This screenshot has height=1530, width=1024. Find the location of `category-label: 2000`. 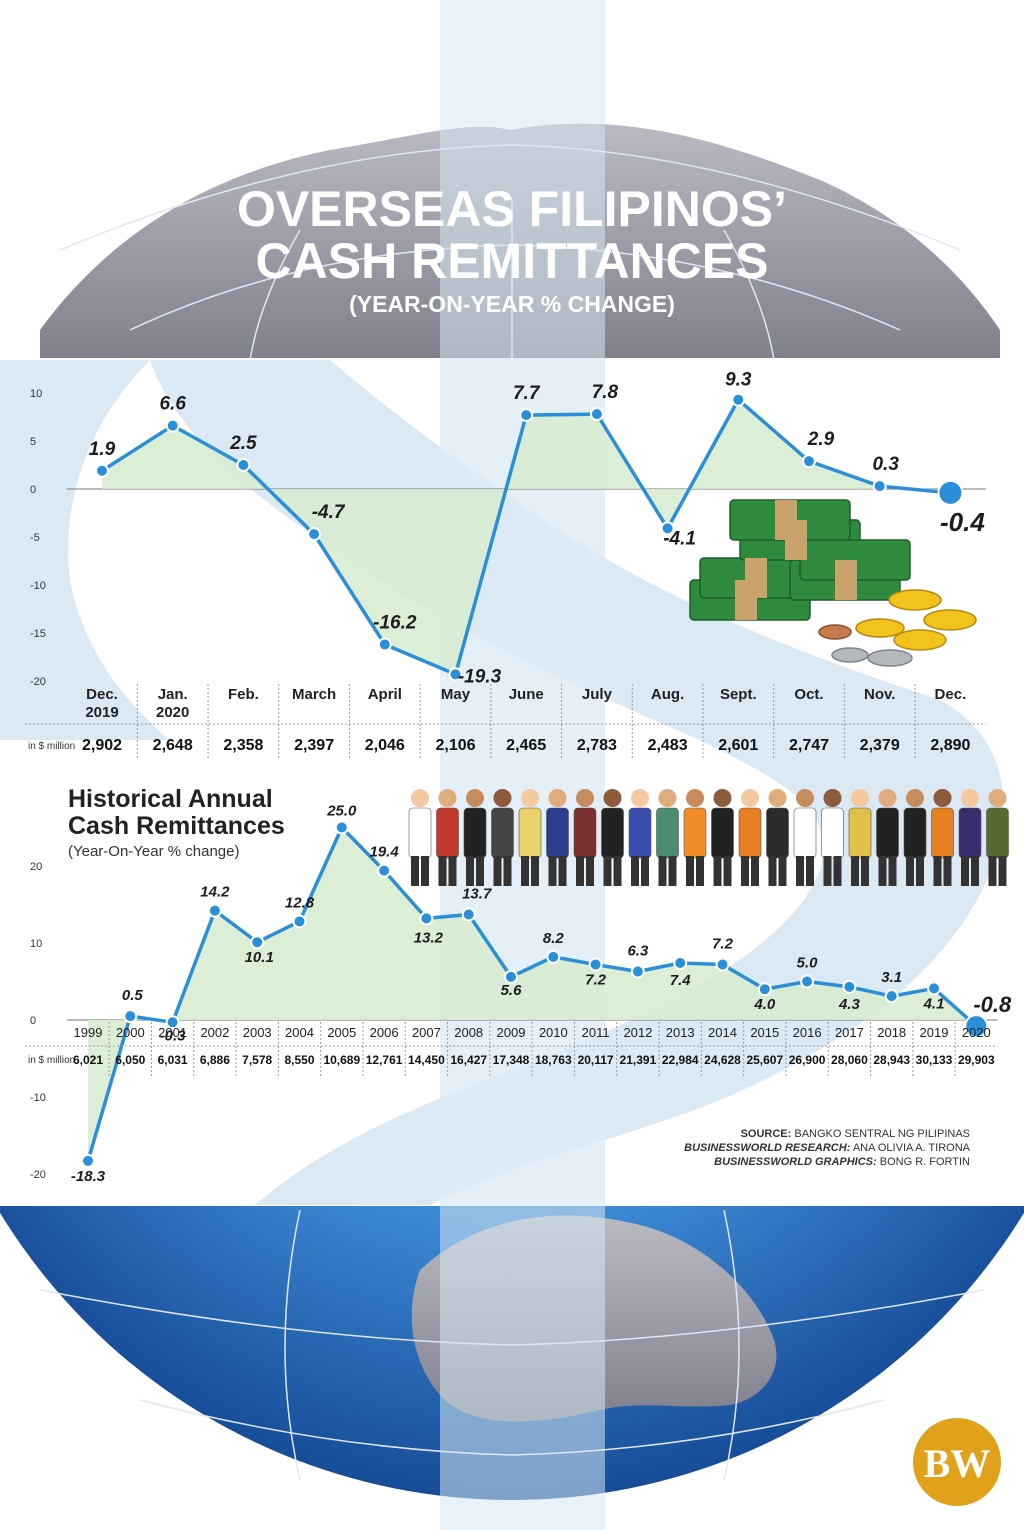

category-label: 2000 is located at coordinates (130, 1032).